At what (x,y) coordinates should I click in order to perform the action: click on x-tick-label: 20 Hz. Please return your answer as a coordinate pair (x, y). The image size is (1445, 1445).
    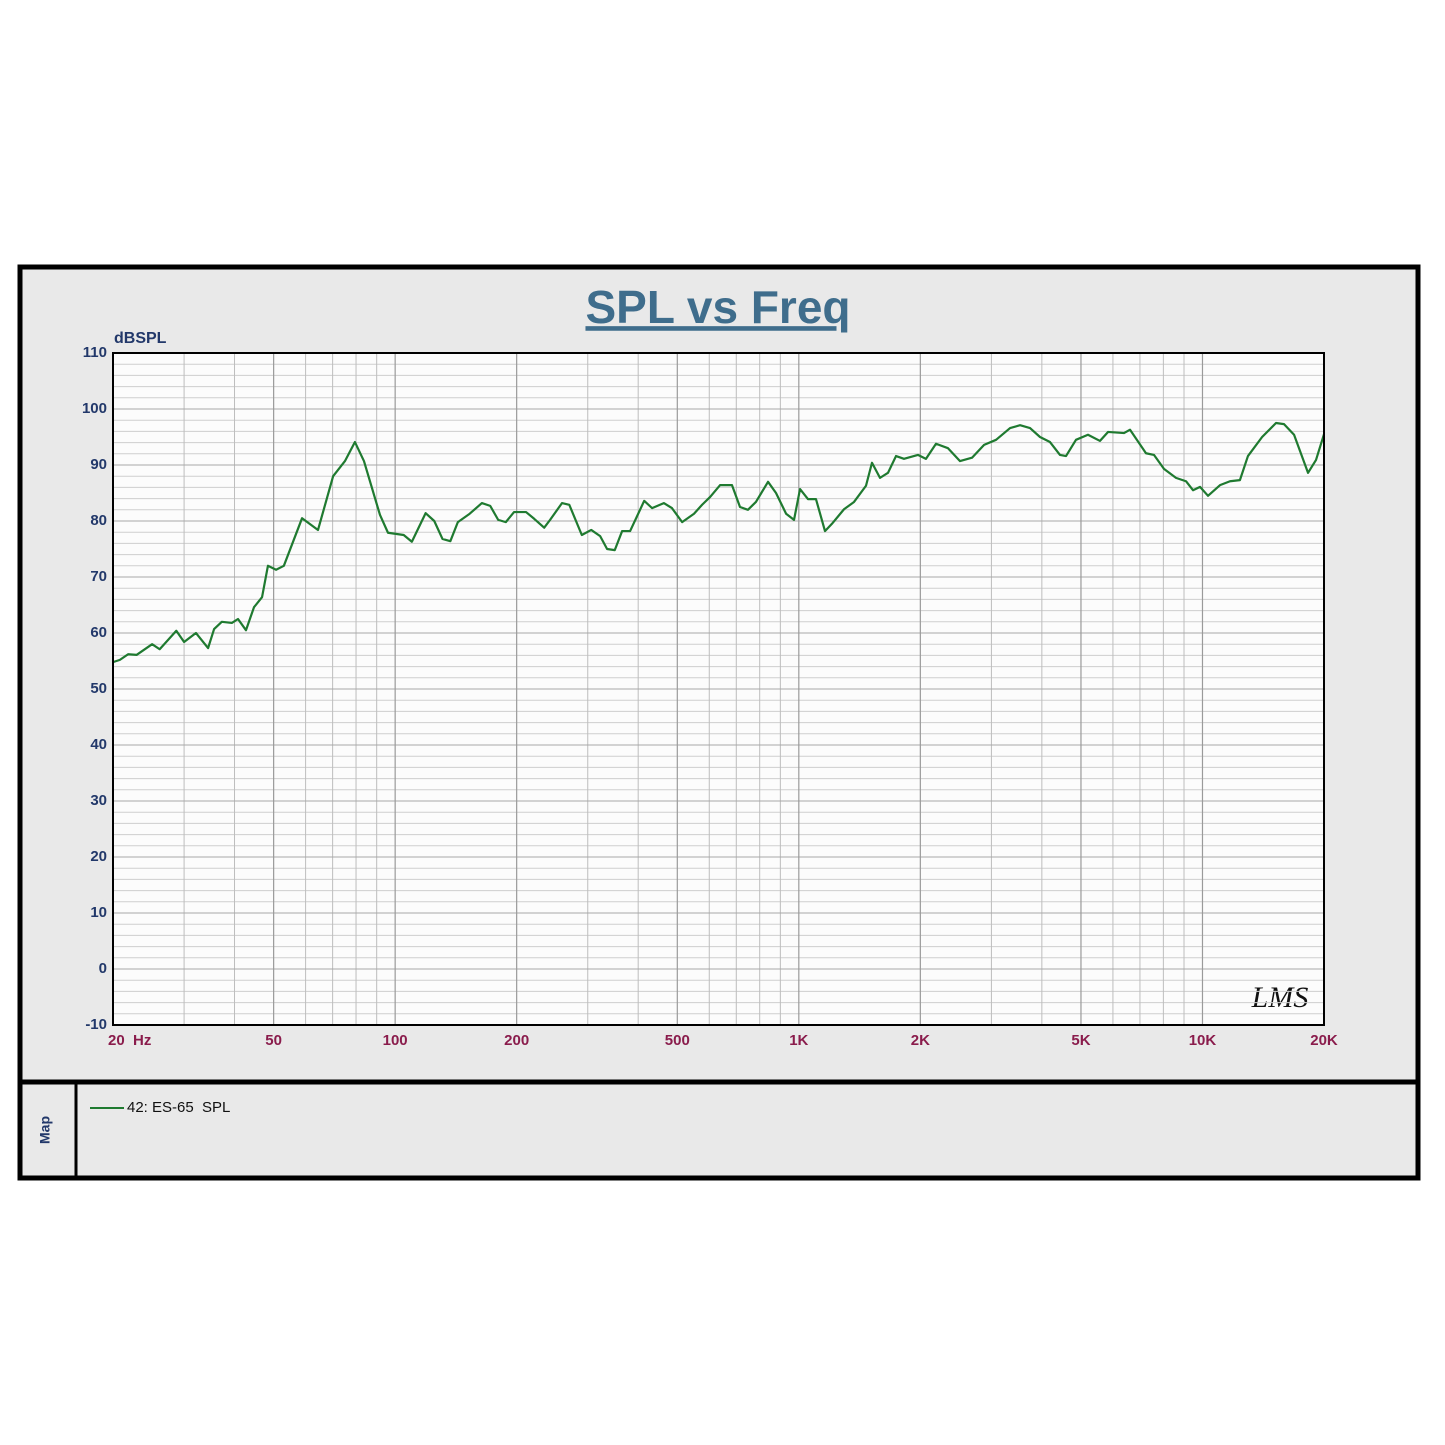
    Looking at the image, I should click on (129, 1040).